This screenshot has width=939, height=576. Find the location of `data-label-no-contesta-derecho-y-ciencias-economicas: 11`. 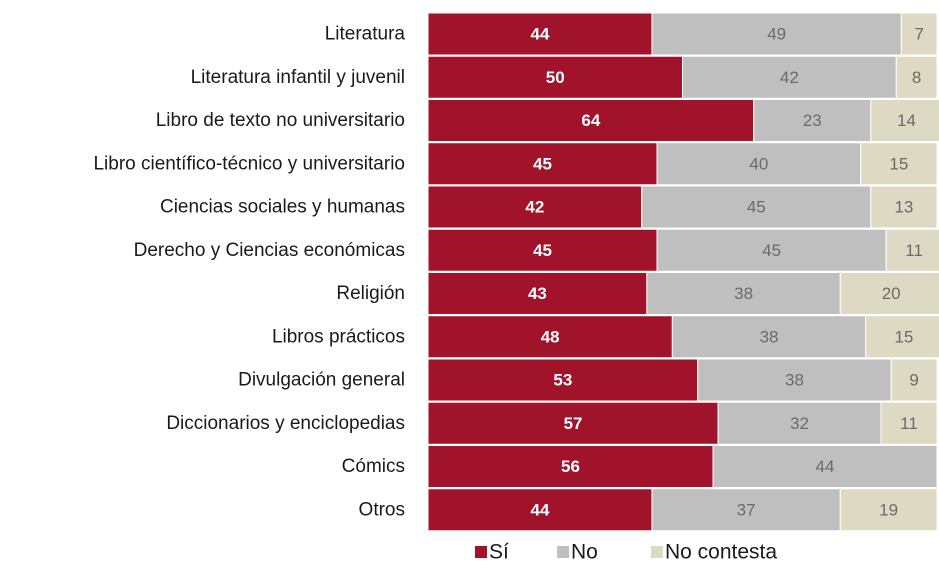

data-label-no-contesta-derecho-y-ciencias-economicas: 11 is located at coordinates (914, 250).